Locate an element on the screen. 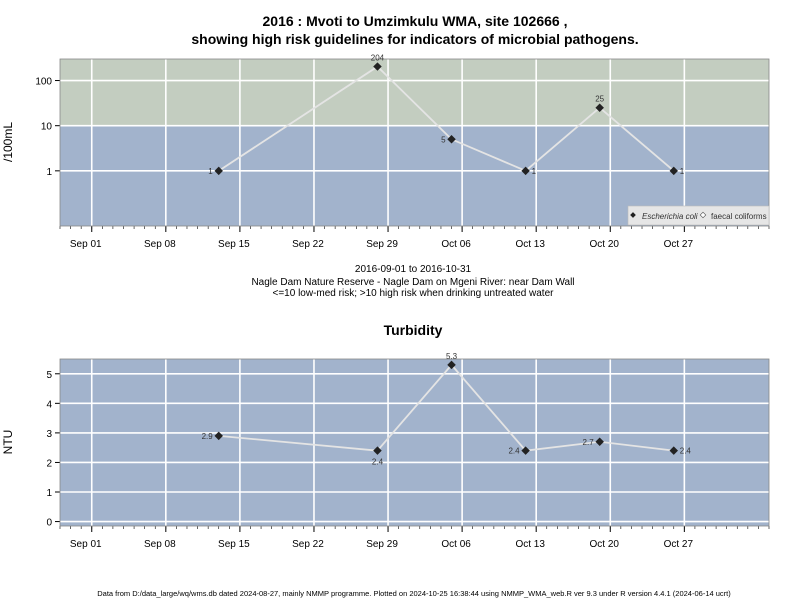 This screenshot has height=600, width=800. chart1-legend-box is located at coordinates (698, 215).